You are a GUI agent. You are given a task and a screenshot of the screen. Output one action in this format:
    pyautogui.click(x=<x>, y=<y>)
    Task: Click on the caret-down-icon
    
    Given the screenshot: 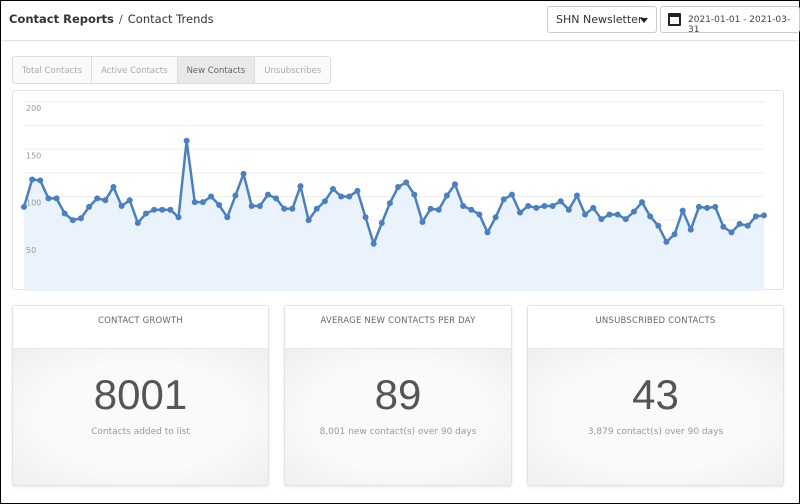 What is the action you would take?
    pyautogui.click(x=644, y=20)
    